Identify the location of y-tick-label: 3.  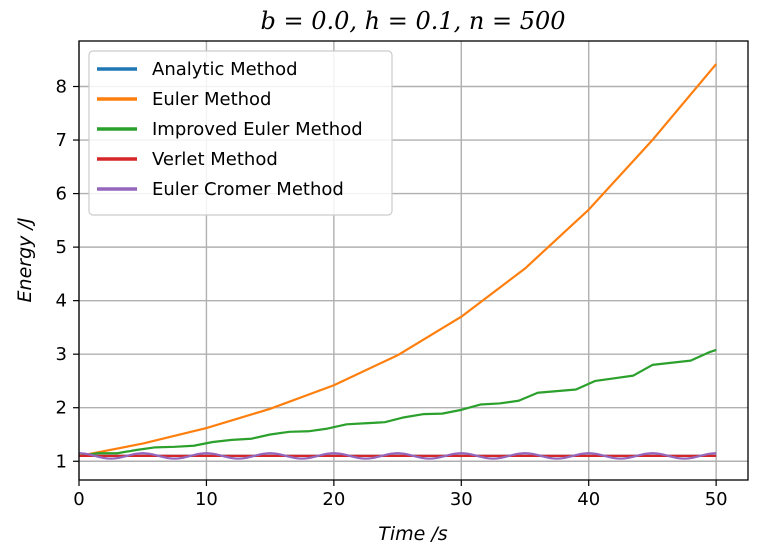
(61, 354).